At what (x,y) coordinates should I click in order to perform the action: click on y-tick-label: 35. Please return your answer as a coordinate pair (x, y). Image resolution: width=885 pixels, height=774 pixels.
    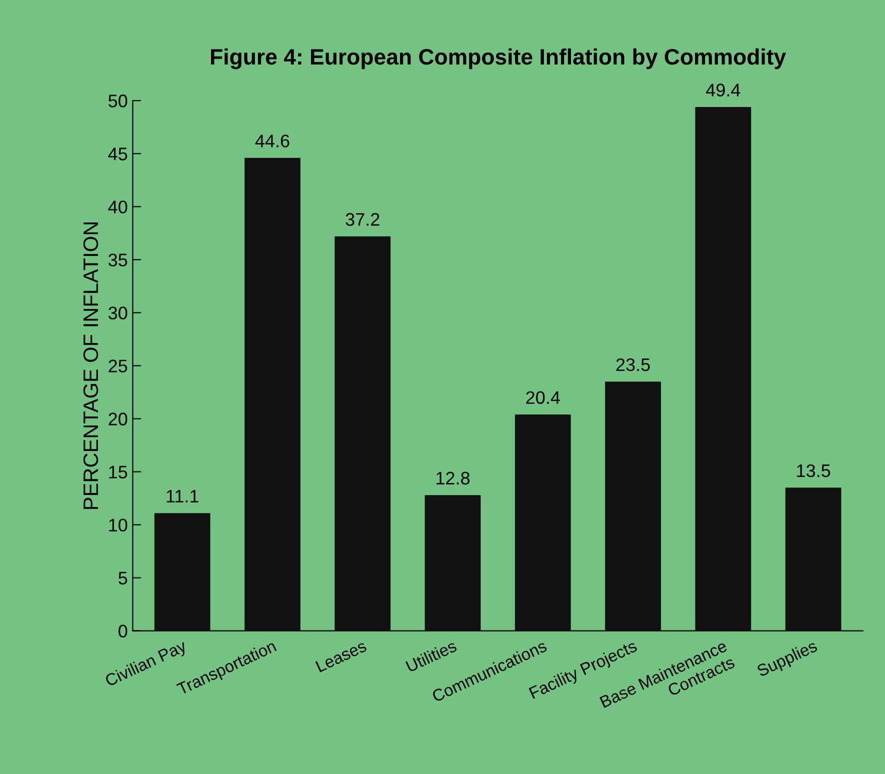
    Looking at the image, I should click on (118, 260).